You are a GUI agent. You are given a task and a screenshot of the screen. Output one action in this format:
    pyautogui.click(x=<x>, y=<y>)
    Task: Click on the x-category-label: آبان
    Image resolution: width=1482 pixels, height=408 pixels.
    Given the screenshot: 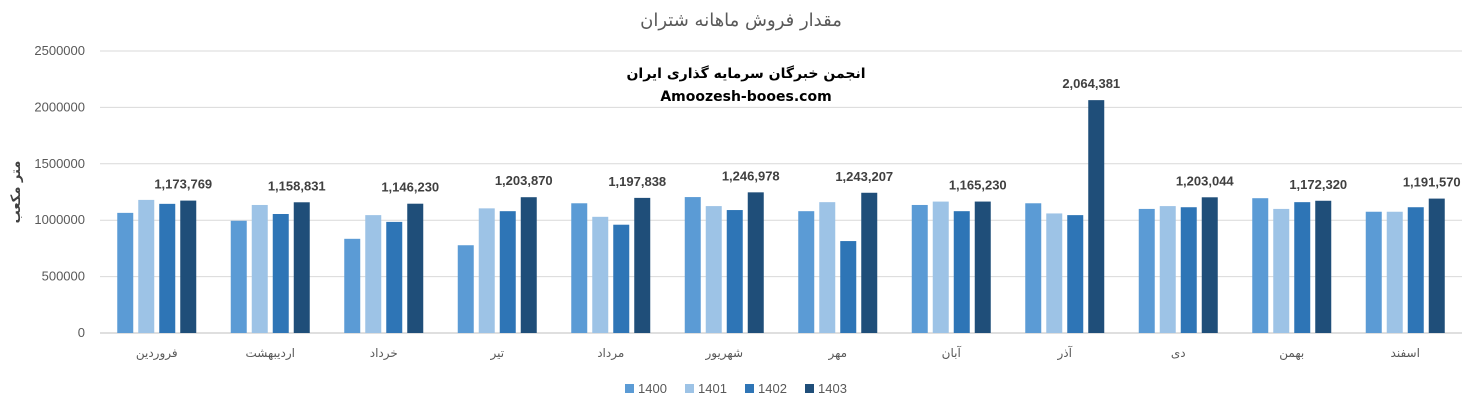 What is the action you would take?
    pyautogui.click(x=952, y=352)
    